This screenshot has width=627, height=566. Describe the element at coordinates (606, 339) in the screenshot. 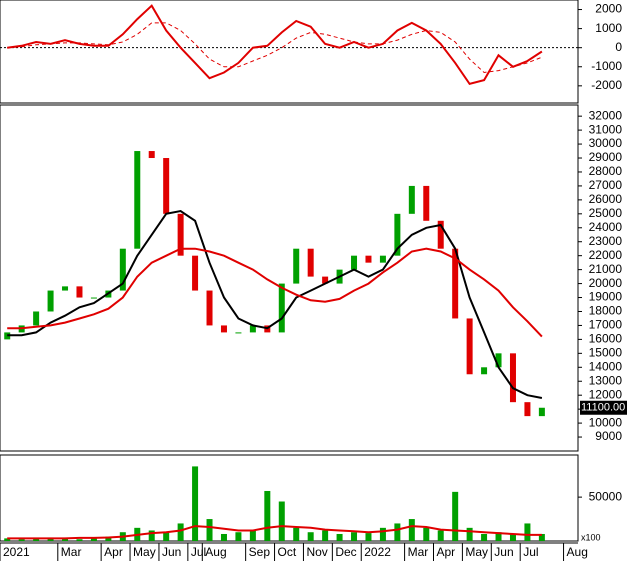

I see `y-tick-label: 16000` at that location.